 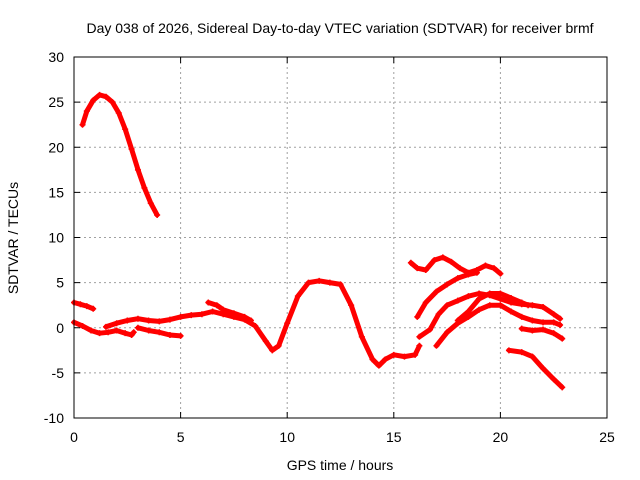 I want to click on y-tick-label: 30, so click(x=56, y=57).